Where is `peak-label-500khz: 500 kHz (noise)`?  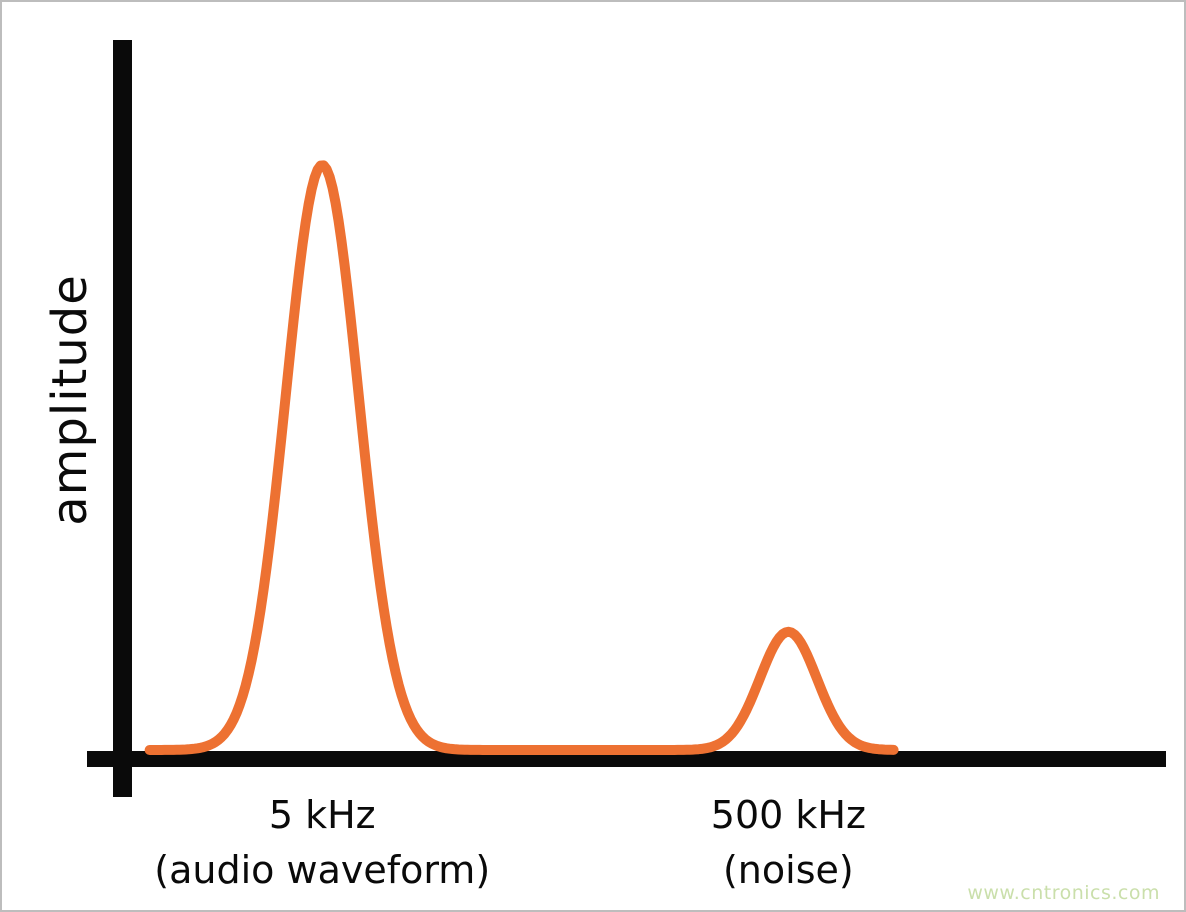
peak-label-500khz: 500 kHz (noise) is located at coordinates (788, 843).